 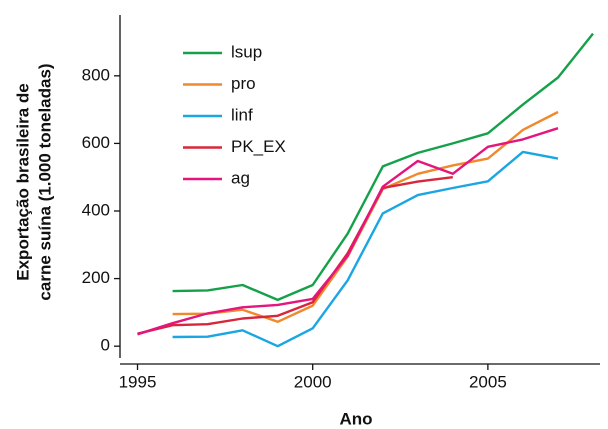 I want to click on y-tick-label: 800, so click(x=96, y=74).